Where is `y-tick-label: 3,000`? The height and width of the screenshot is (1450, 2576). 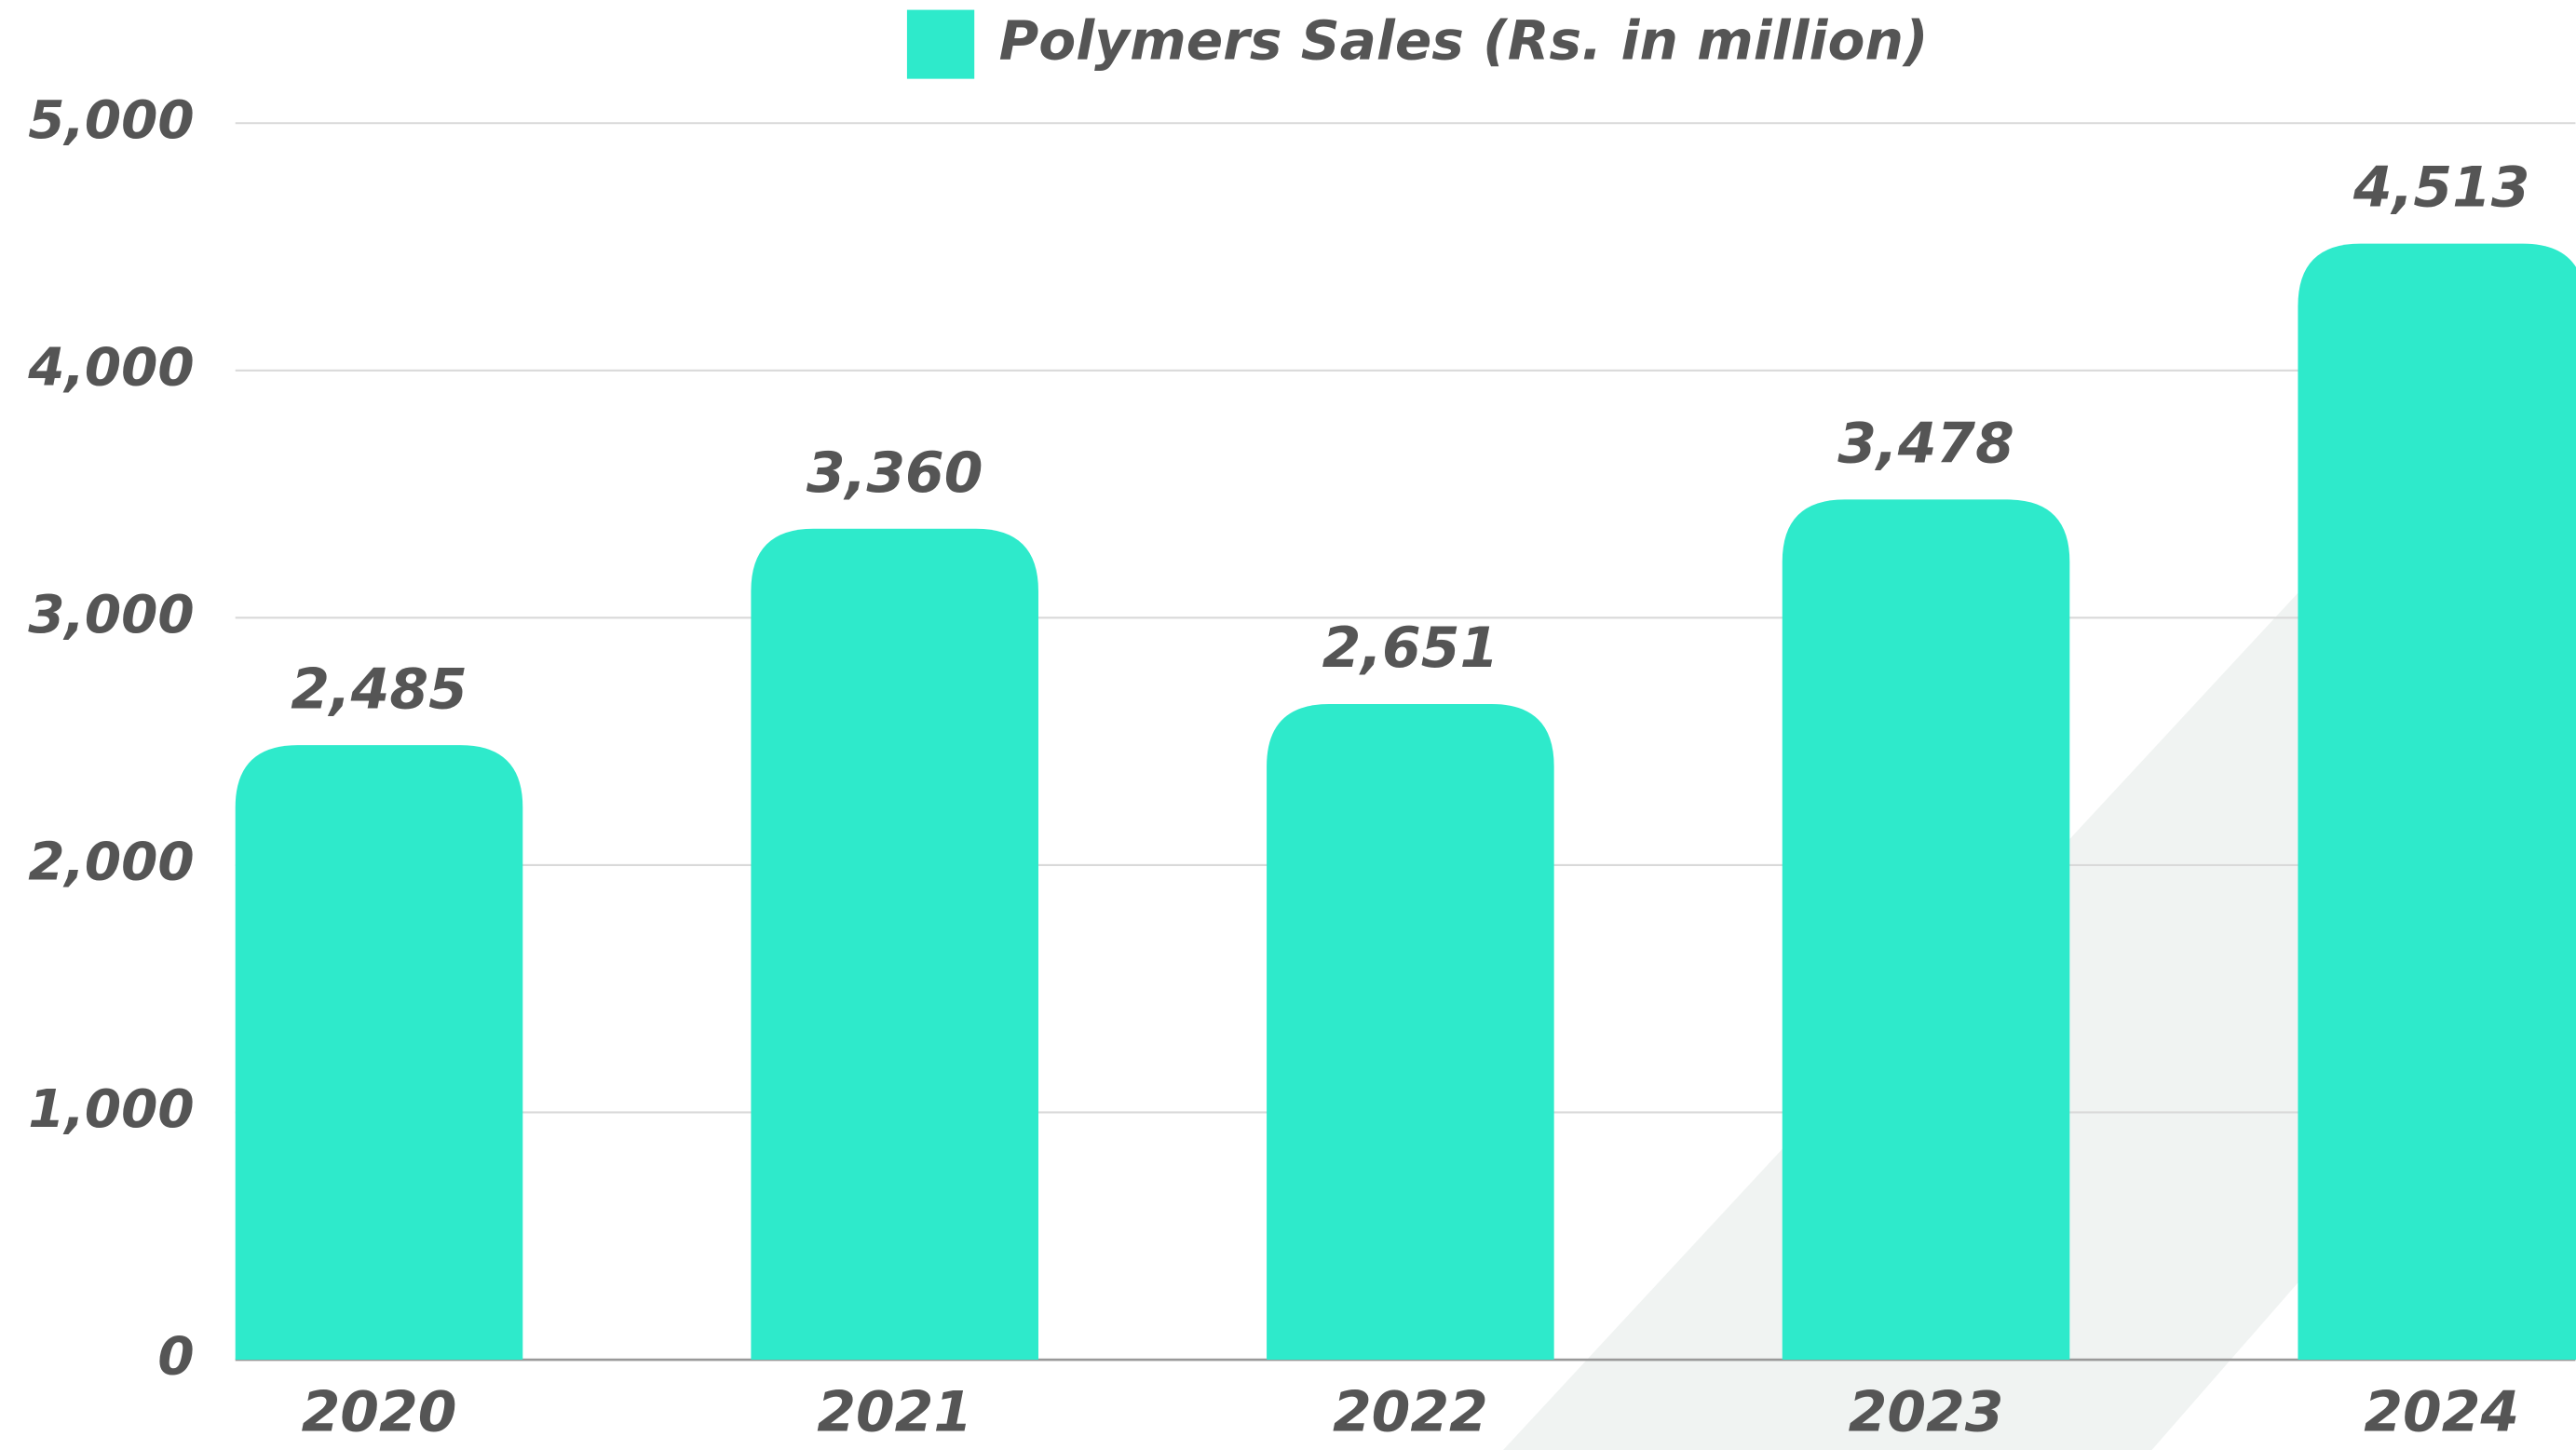 y-tick-label: 3,000 is located at coordinates (111, 615).